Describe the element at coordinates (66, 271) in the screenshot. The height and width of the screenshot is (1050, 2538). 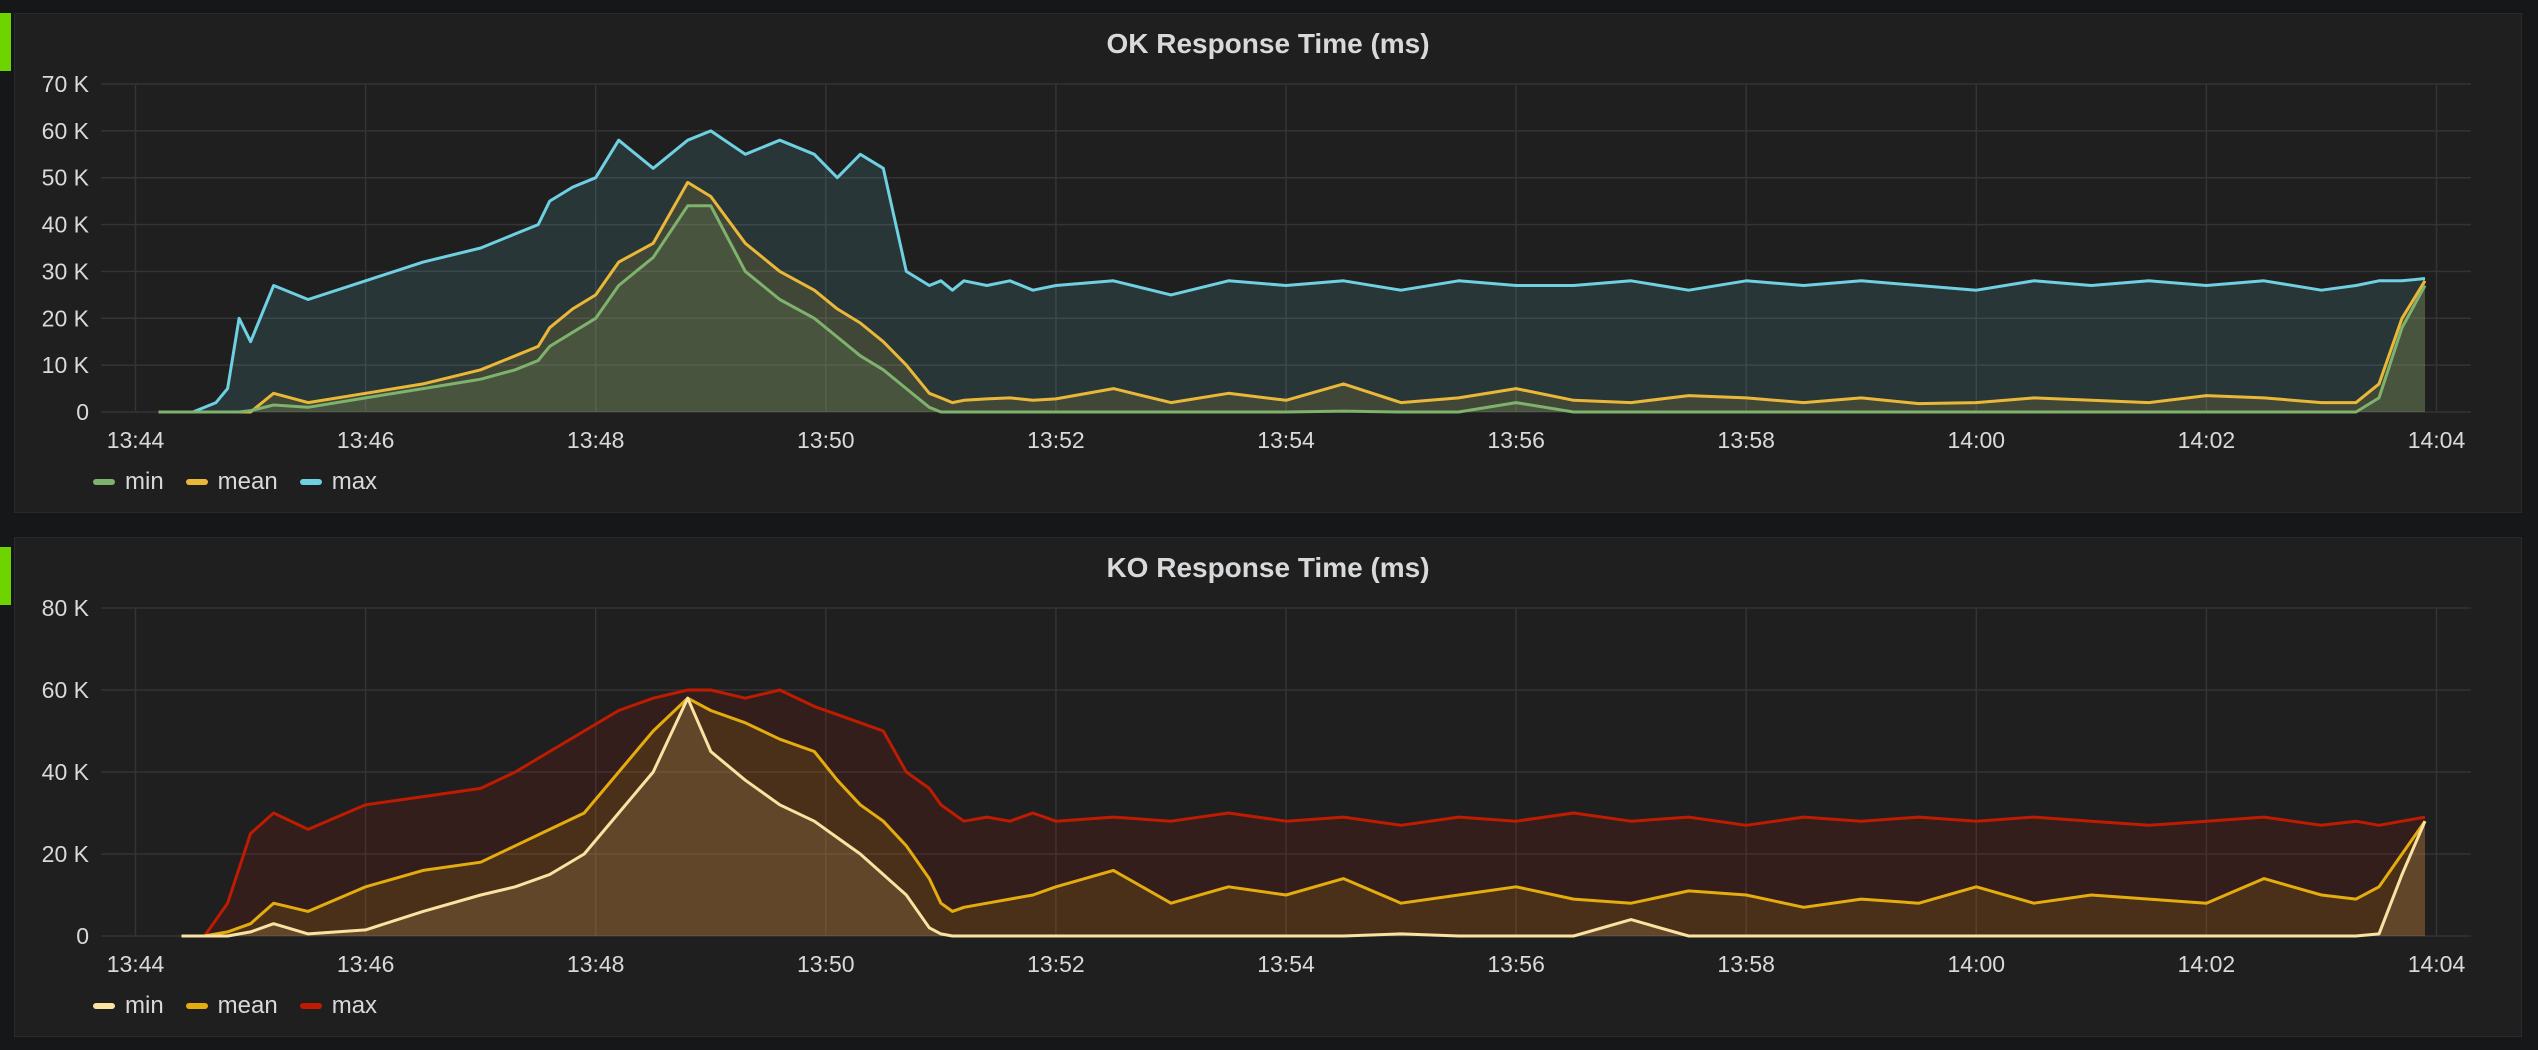
I see `y-tick-label: 30 K` at that location.